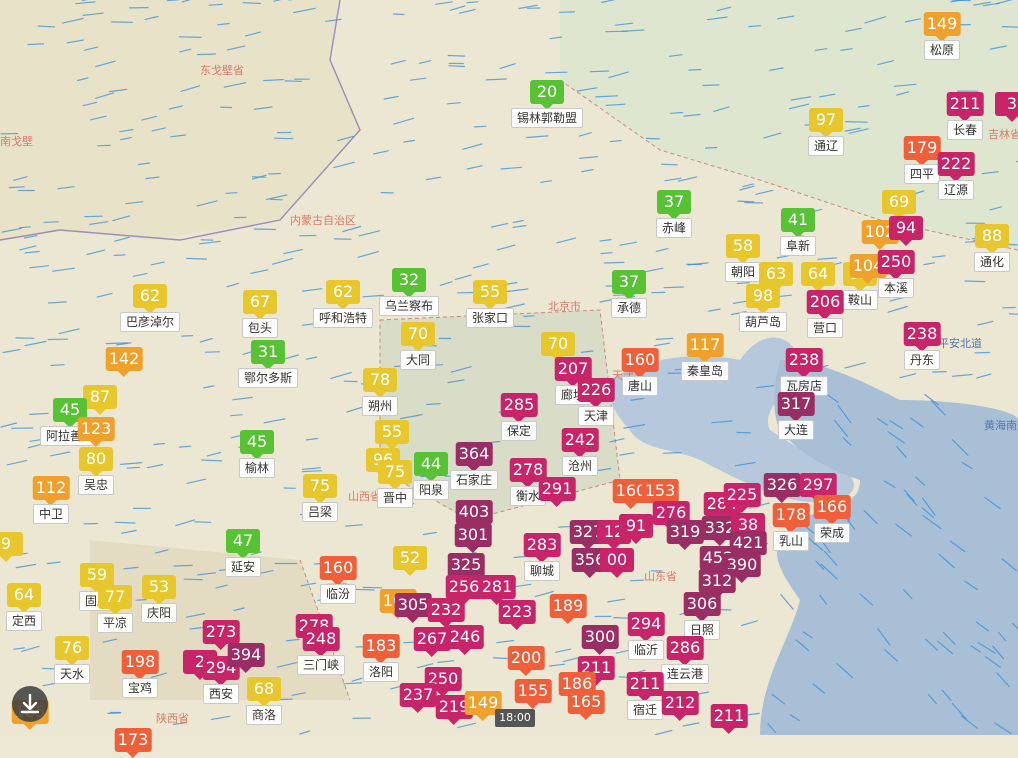  I want to click on aqi-value: 00, so click(617, 560).